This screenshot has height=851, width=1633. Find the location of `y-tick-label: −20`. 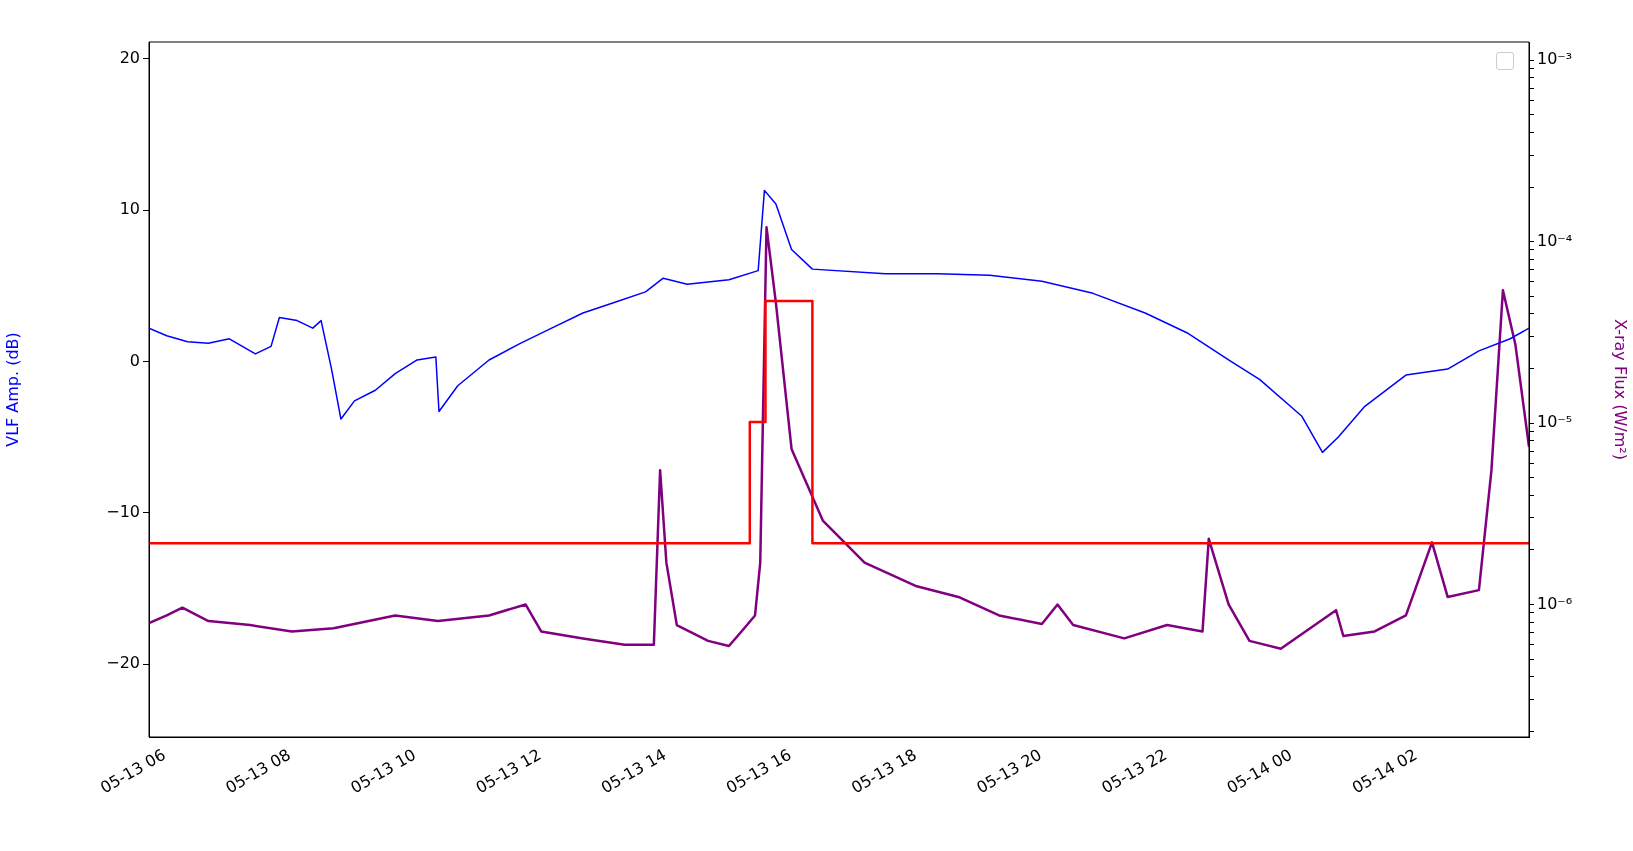

y-tick-label: −20 is located at coordinates (123, 663).